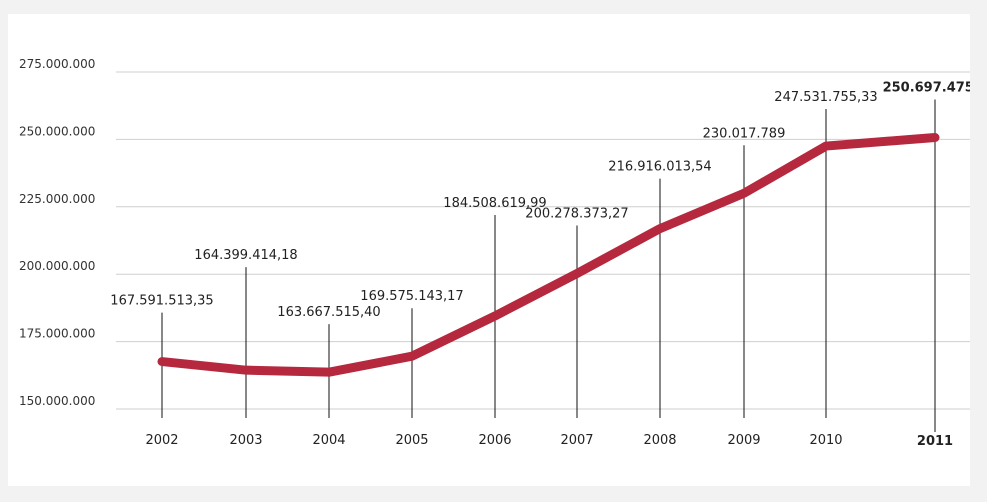 Image resolution: width=987 pixels, height=502 pixels. What do you see at coordinates (57, 401) in the screenshot?
I see `y-tick-label: 150.000.000` at bounding box center [57, 401].